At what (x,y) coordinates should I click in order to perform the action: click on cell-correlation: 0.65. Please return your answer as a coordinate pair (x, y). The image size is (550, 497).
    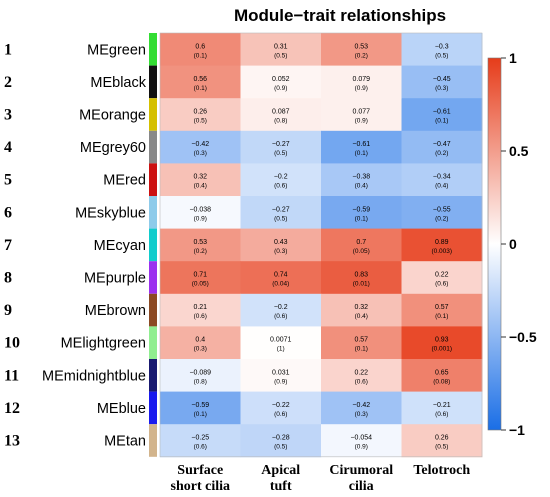
    Looking at the image, I should click on (442, 372).